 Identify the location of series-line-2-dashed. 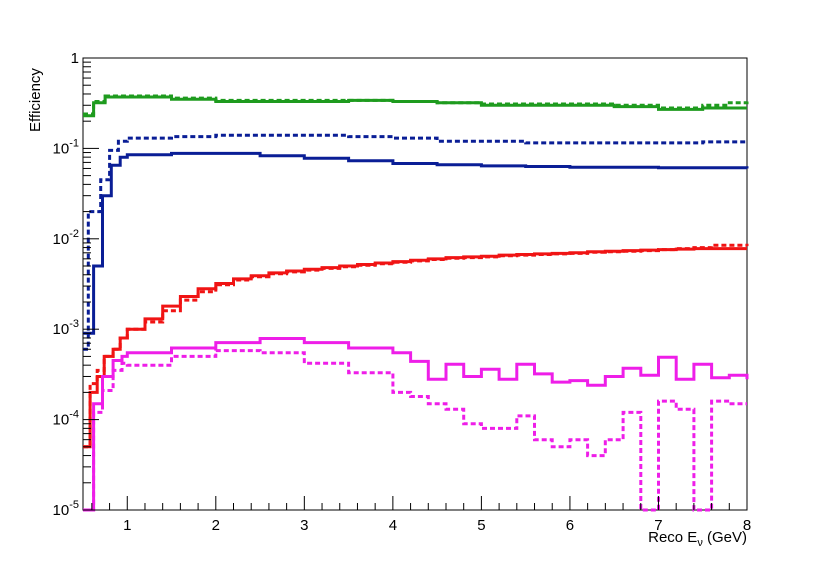
(416, 105).